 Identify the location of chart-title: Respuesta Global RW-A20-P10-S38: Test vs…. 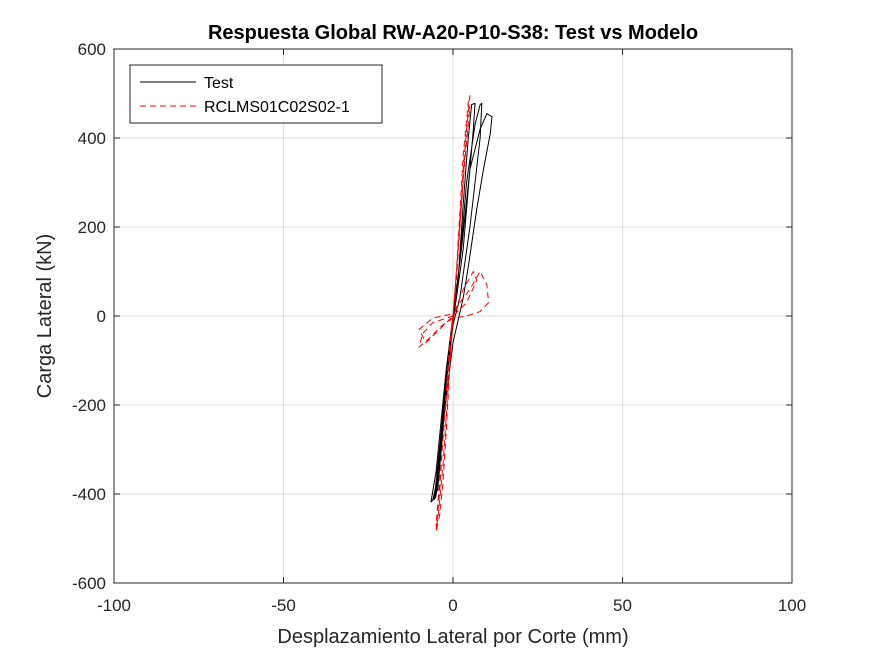
(453, 33).